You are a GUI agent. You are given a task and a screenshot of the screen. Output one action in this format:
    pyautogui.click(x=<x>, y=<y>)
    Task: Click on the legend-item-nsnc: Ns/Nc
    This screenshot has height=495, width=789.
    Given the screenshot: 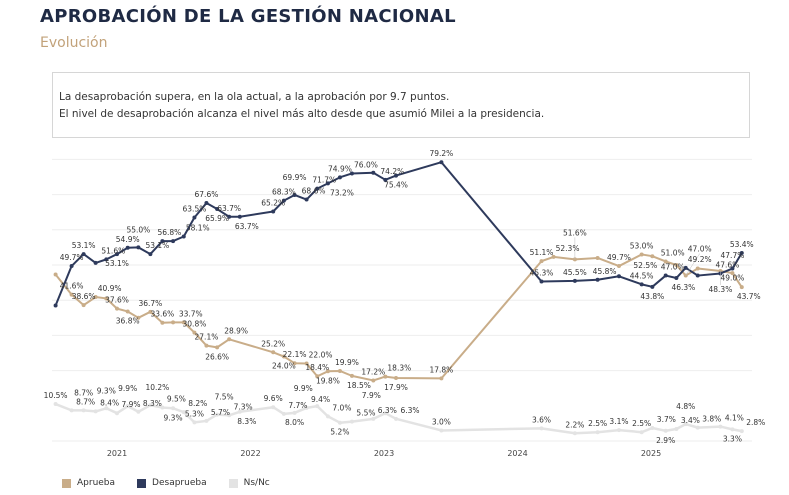 What is the action you would take?
    pyautogui.click(x=249, y=483)
    